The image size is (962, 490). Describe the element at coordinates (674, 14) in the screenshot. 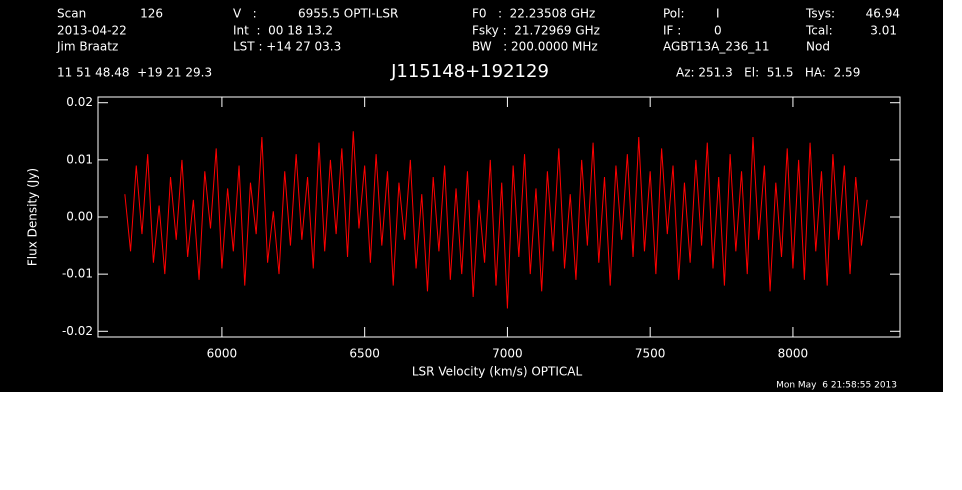

I see `header-label: Pol:` at that location.